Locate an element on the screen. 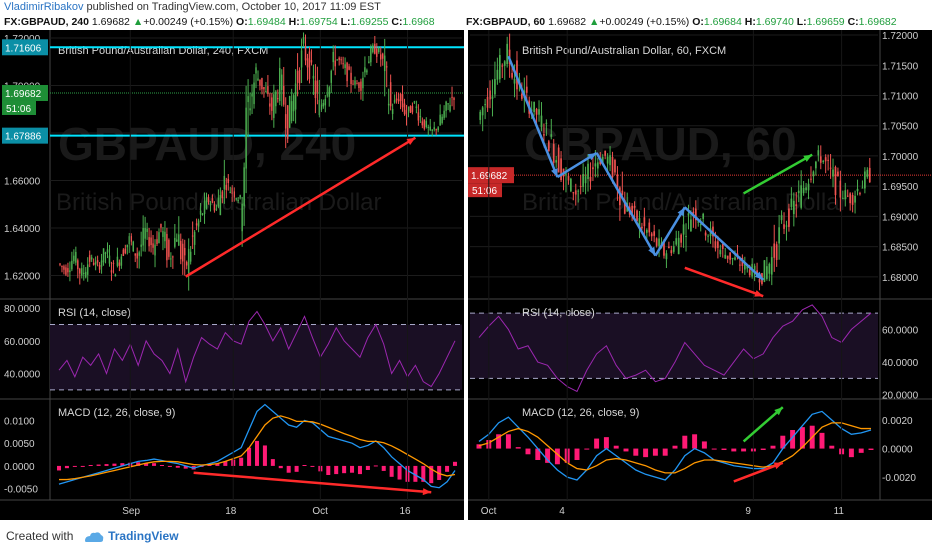 Image resolution: width=932 pixels, height=550 pixels. level-label: 1.71606 is located at coordinates (23, 48).